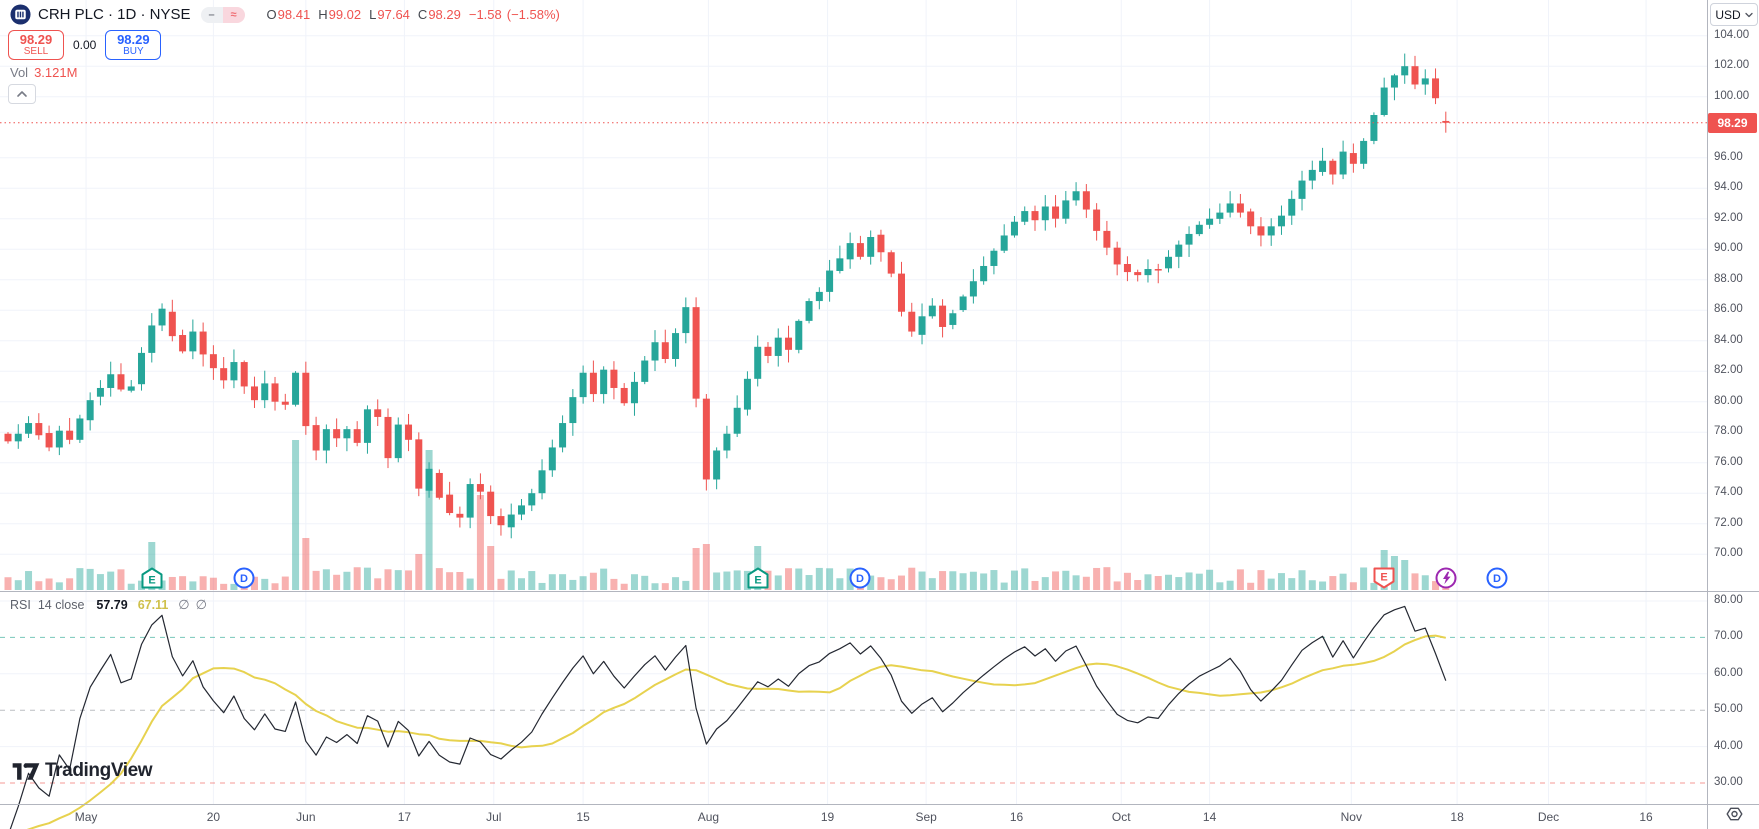 The width and height of the screenshot is (1759, 829). I want to click on buy-button: 98.29 BUY, so click(133, 45).